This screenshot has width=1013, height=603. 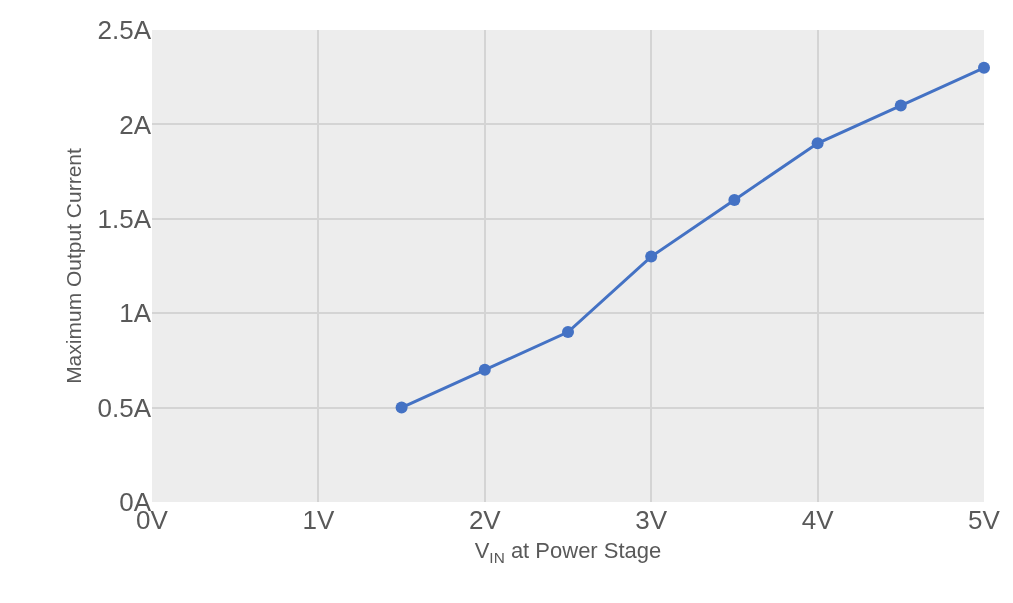 What do you see at coordinates (485, 520) in the screenshot?
I see `x-tick-label: 2V` at bounding box center [485, 520].